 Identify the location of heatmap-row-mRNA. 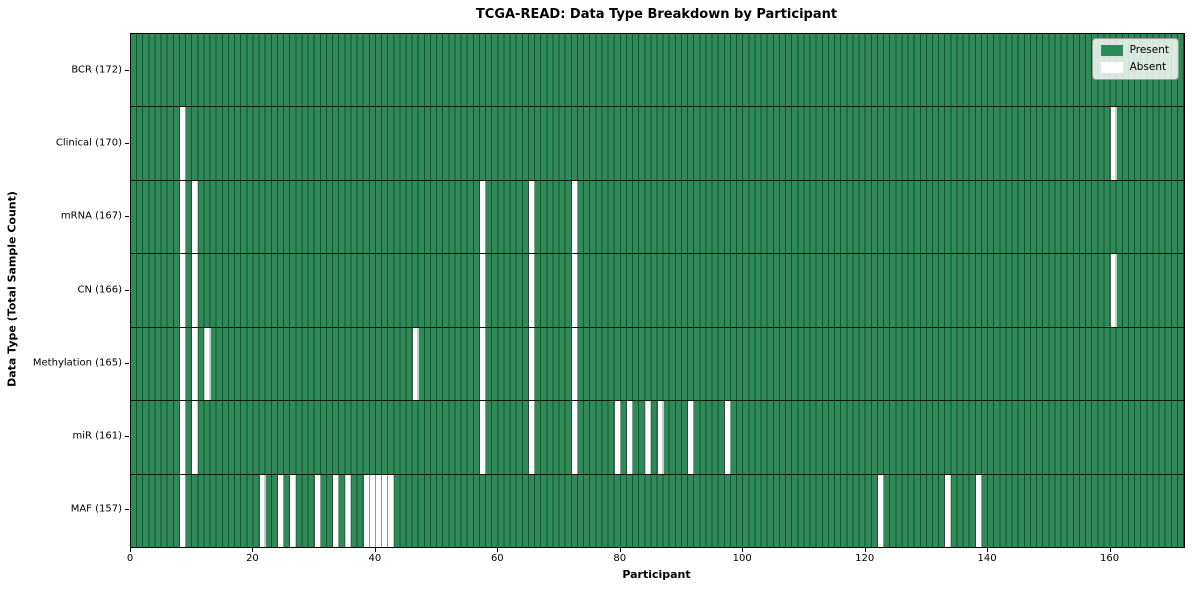
(657, 216).